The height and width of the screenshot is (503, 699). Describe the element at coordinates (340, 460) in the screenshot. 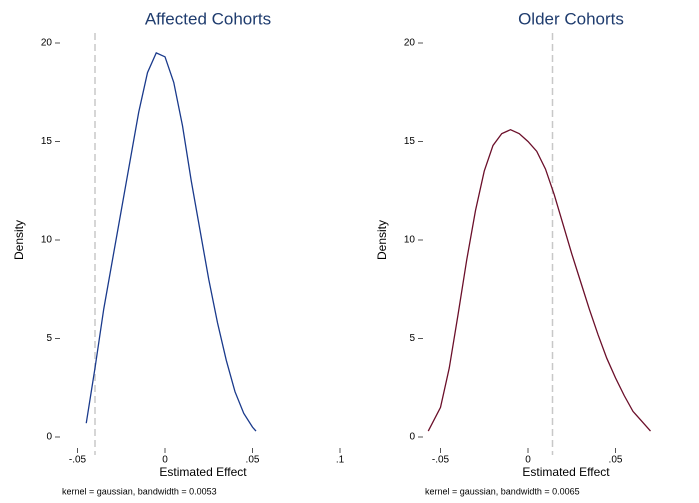

I see `x-tick-label: .1` at that location.